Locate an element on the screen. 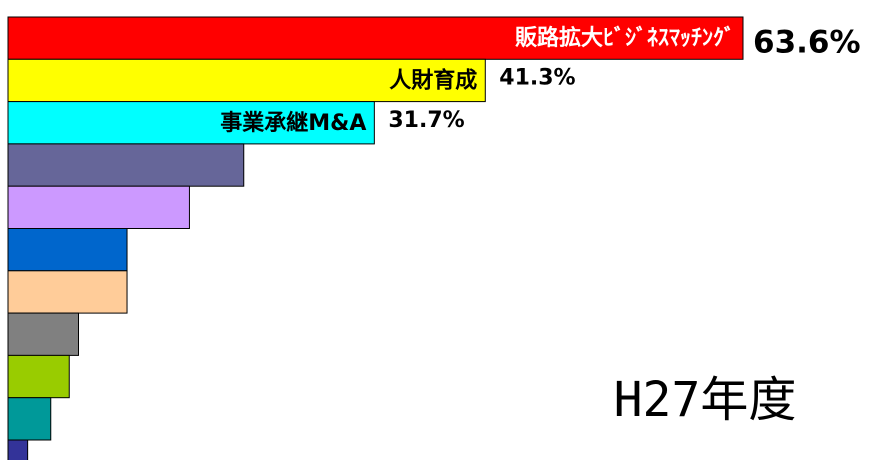 The width and height of the screenshot is (872, 460). category-label: 人財育成 is located at coordinates (433, 80).